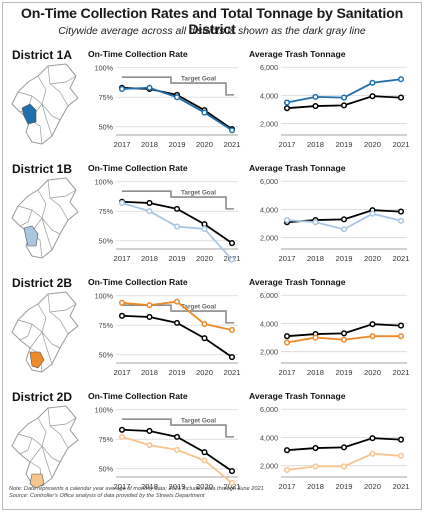  I want to click on district-label: District 1A, so click(42, 55).